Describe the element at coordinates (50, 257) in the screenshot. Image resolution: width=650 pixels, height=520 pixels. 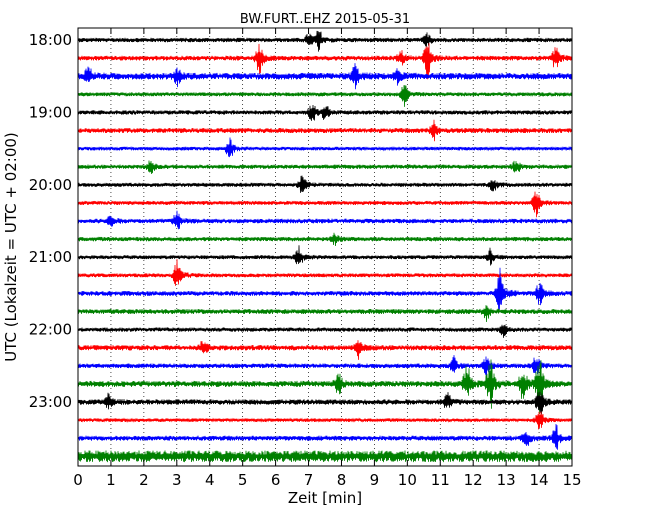
I see `y-tick-label: 21:00` at that location.